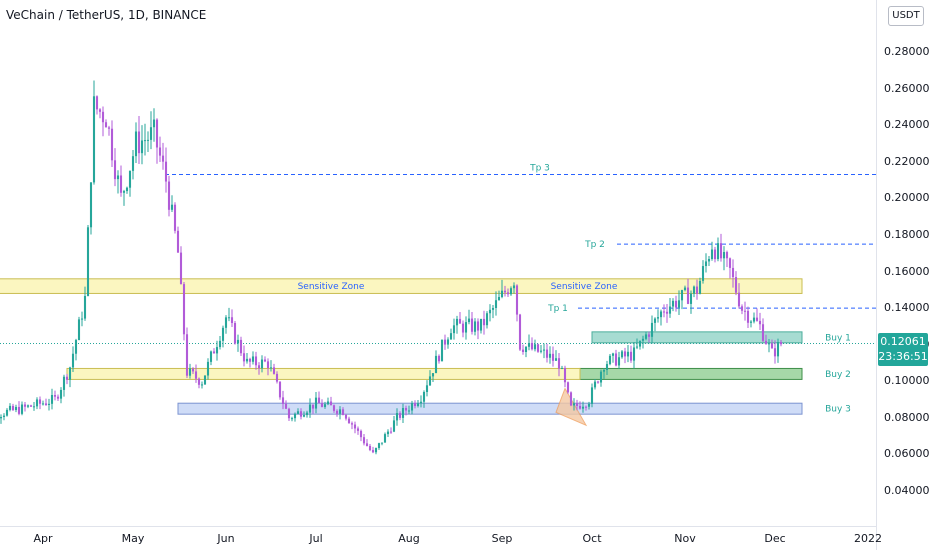 This screenshot has height=550, width=932. I want to click on last-price-value: 0.12061, so click(903, 341).